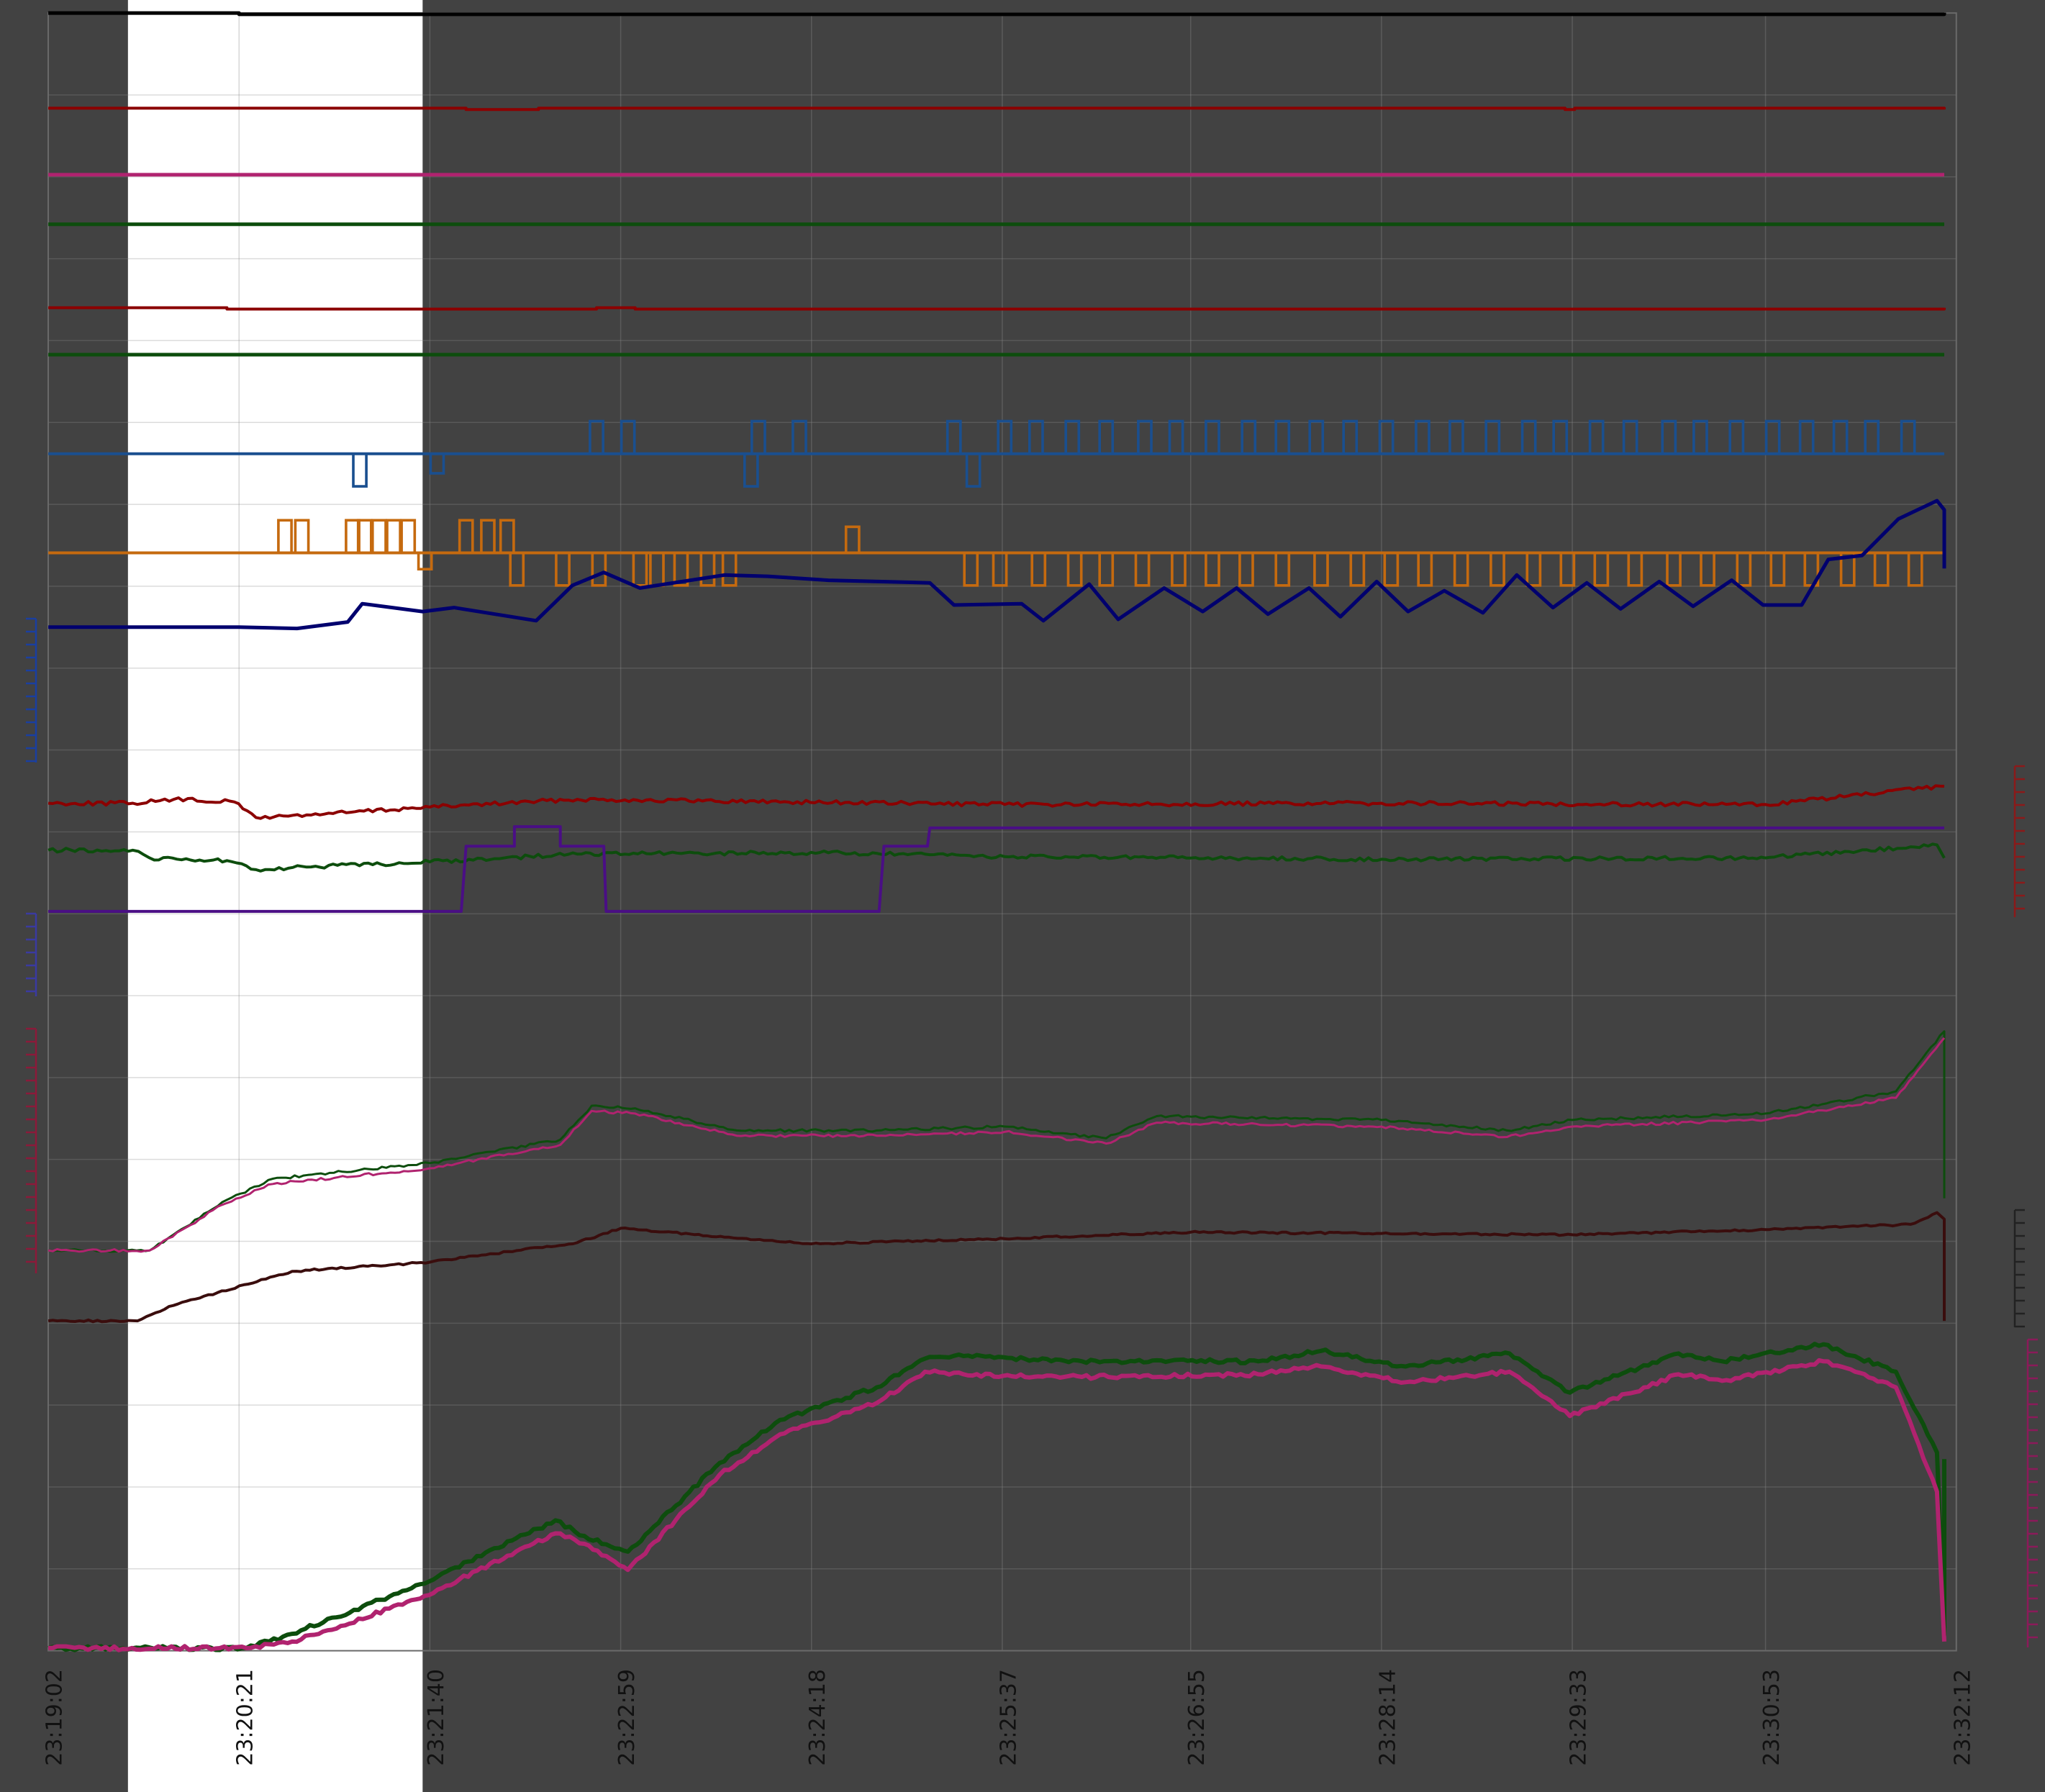 This screenshot has height=1792, width=2045. I want to click on x-tick-label: 23:21:40, so click(436, 1717).